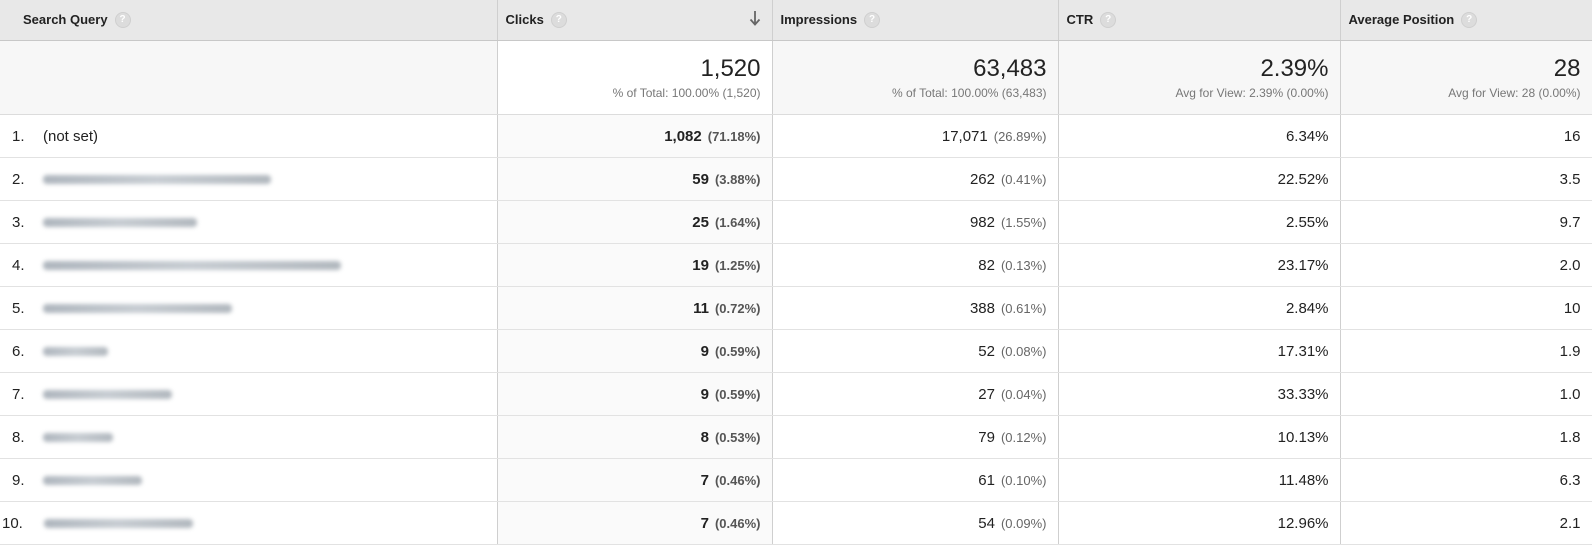 The image size is (1592, 554). Describe the element at coordinates (1303, 394) in the screenshot. I see `ctr-value: 33.33%` at that location.